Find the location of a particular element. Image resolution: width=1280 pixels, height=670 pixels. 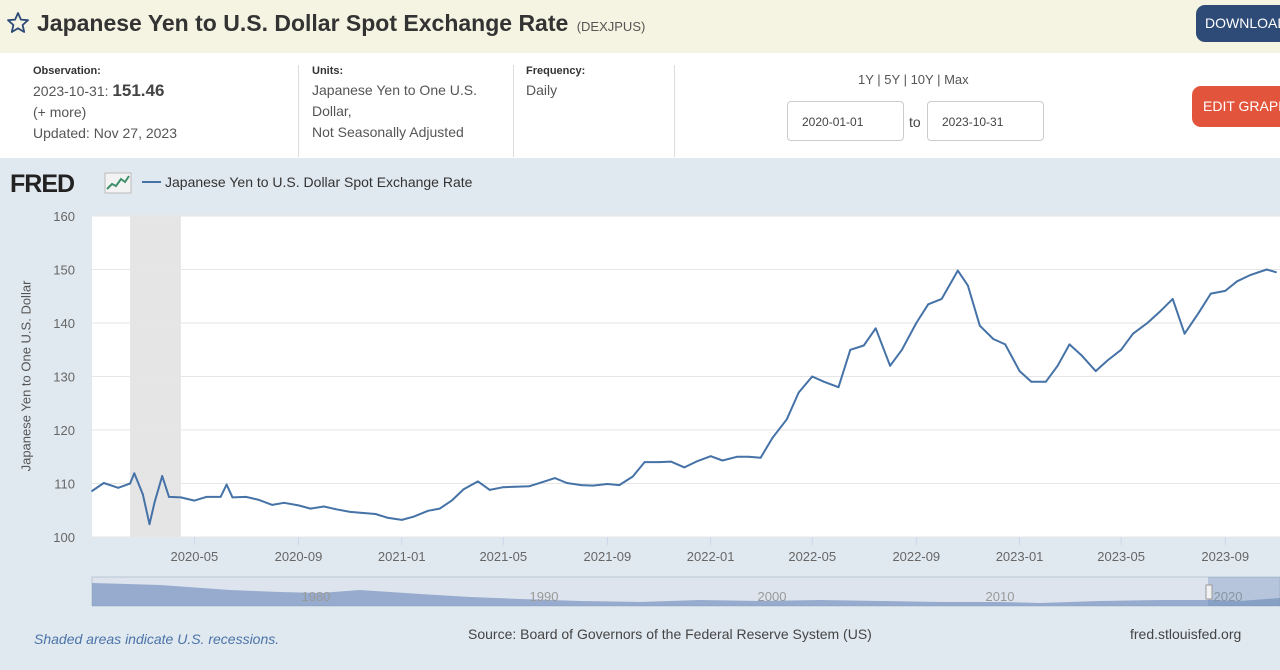

fred-site-link: fred.stlouisfed.org is located at coordinates (1186, 634).